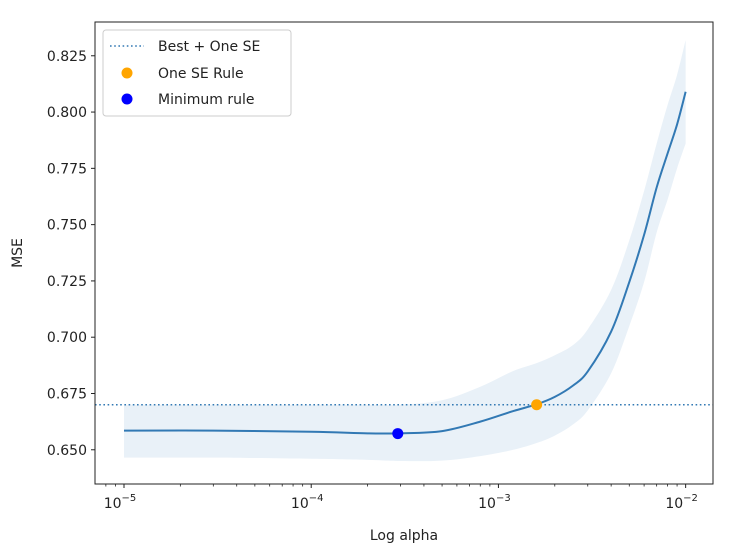  Describe the element at coordinates (681, 502) in the screenshot. I see `x-tick-label-3: 10⁻²` at that location.